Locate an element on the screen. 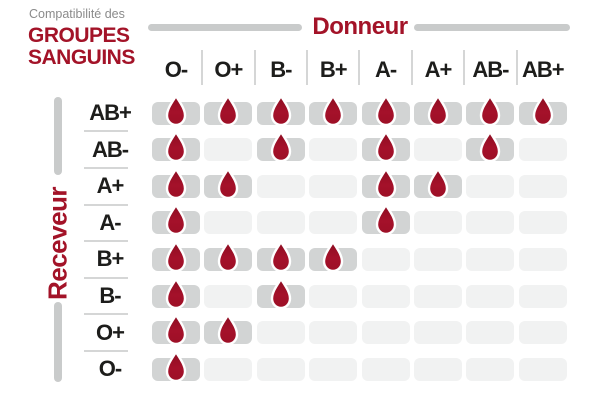  receiver-header-ab-: AB- is located at coordinates (110, 149).